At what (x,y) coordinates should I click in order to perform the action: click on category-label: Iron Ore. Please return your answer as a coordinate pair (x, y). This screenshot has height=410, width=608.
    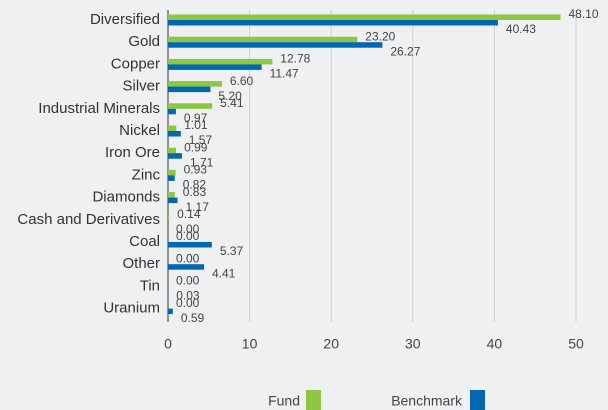
    Looking at the image, I should click on (132, 152).